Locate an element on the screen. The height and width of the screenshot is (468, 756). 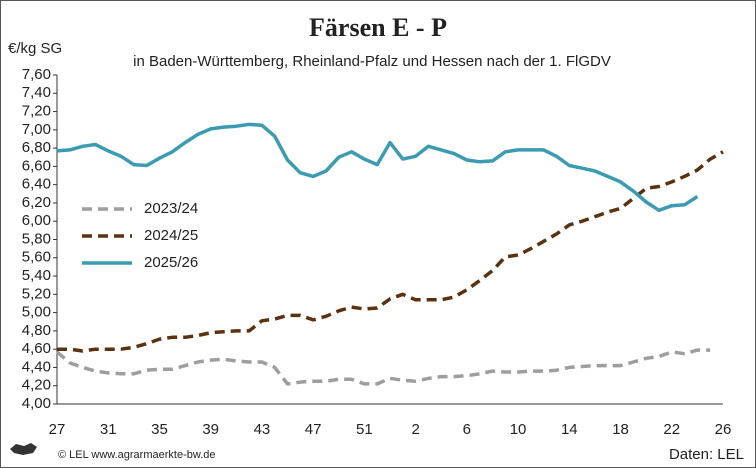
x-tick-label: 26 is located at coordinates (723, 429).